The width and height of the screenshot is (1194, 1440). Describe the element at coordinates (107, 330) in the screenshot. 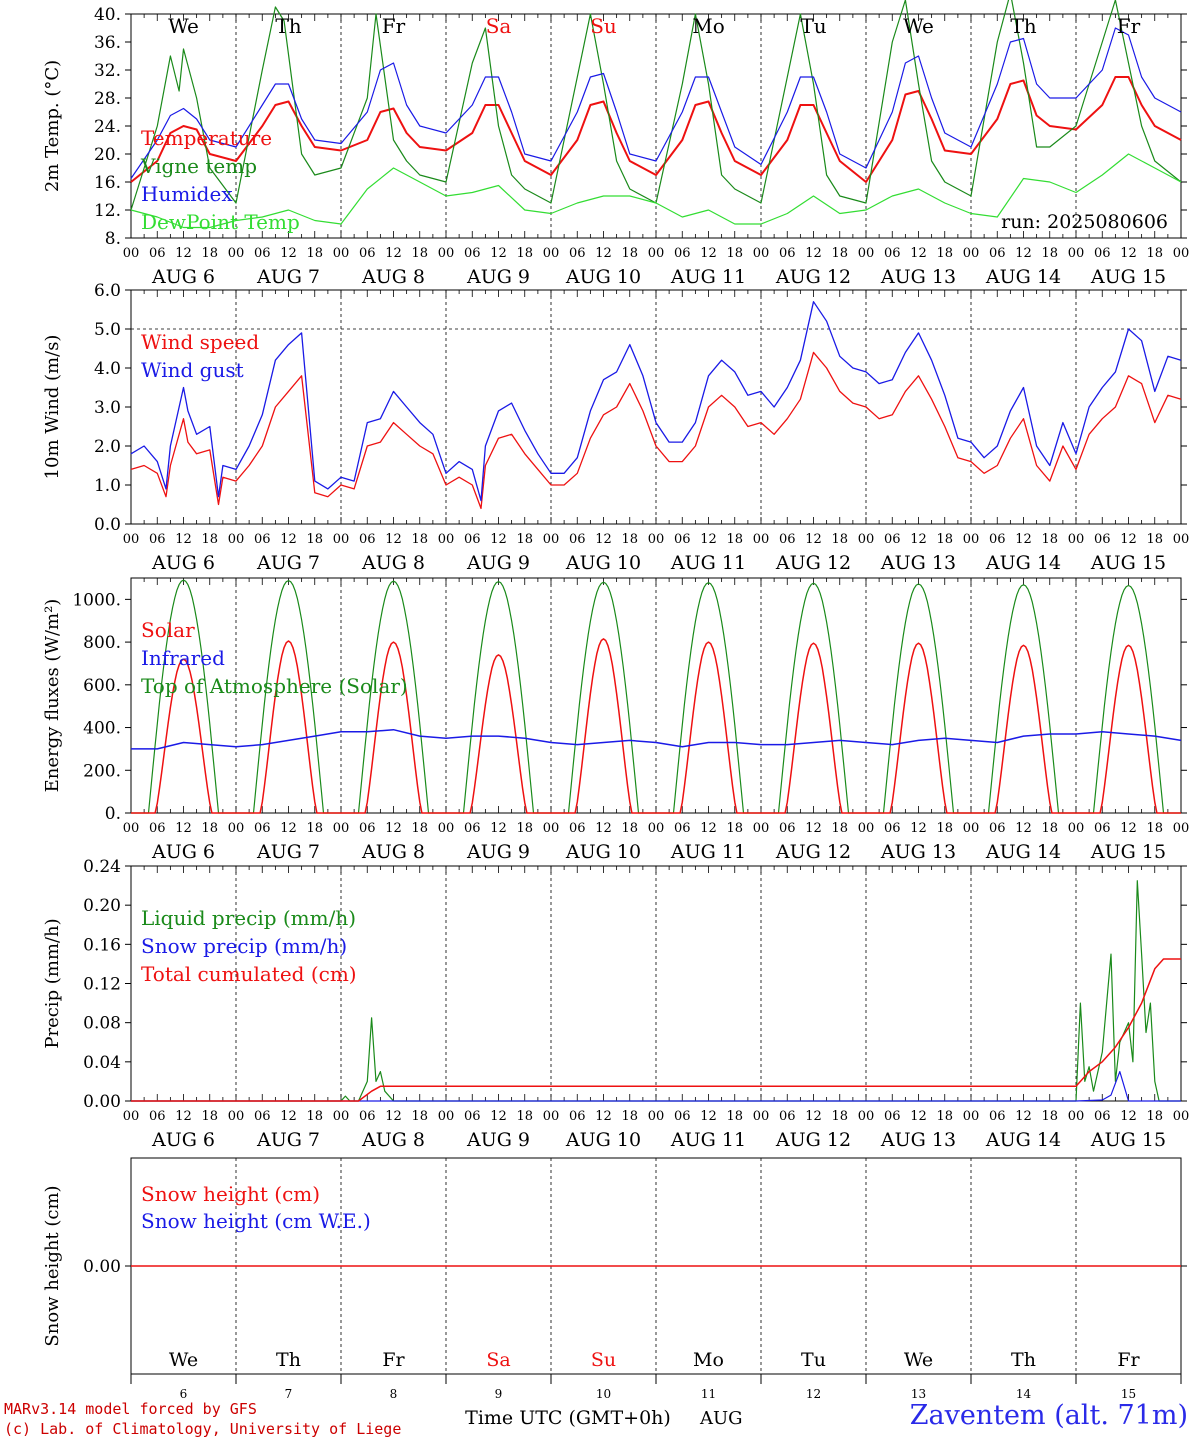

I see `y-tick-label: 5.0` at that location.